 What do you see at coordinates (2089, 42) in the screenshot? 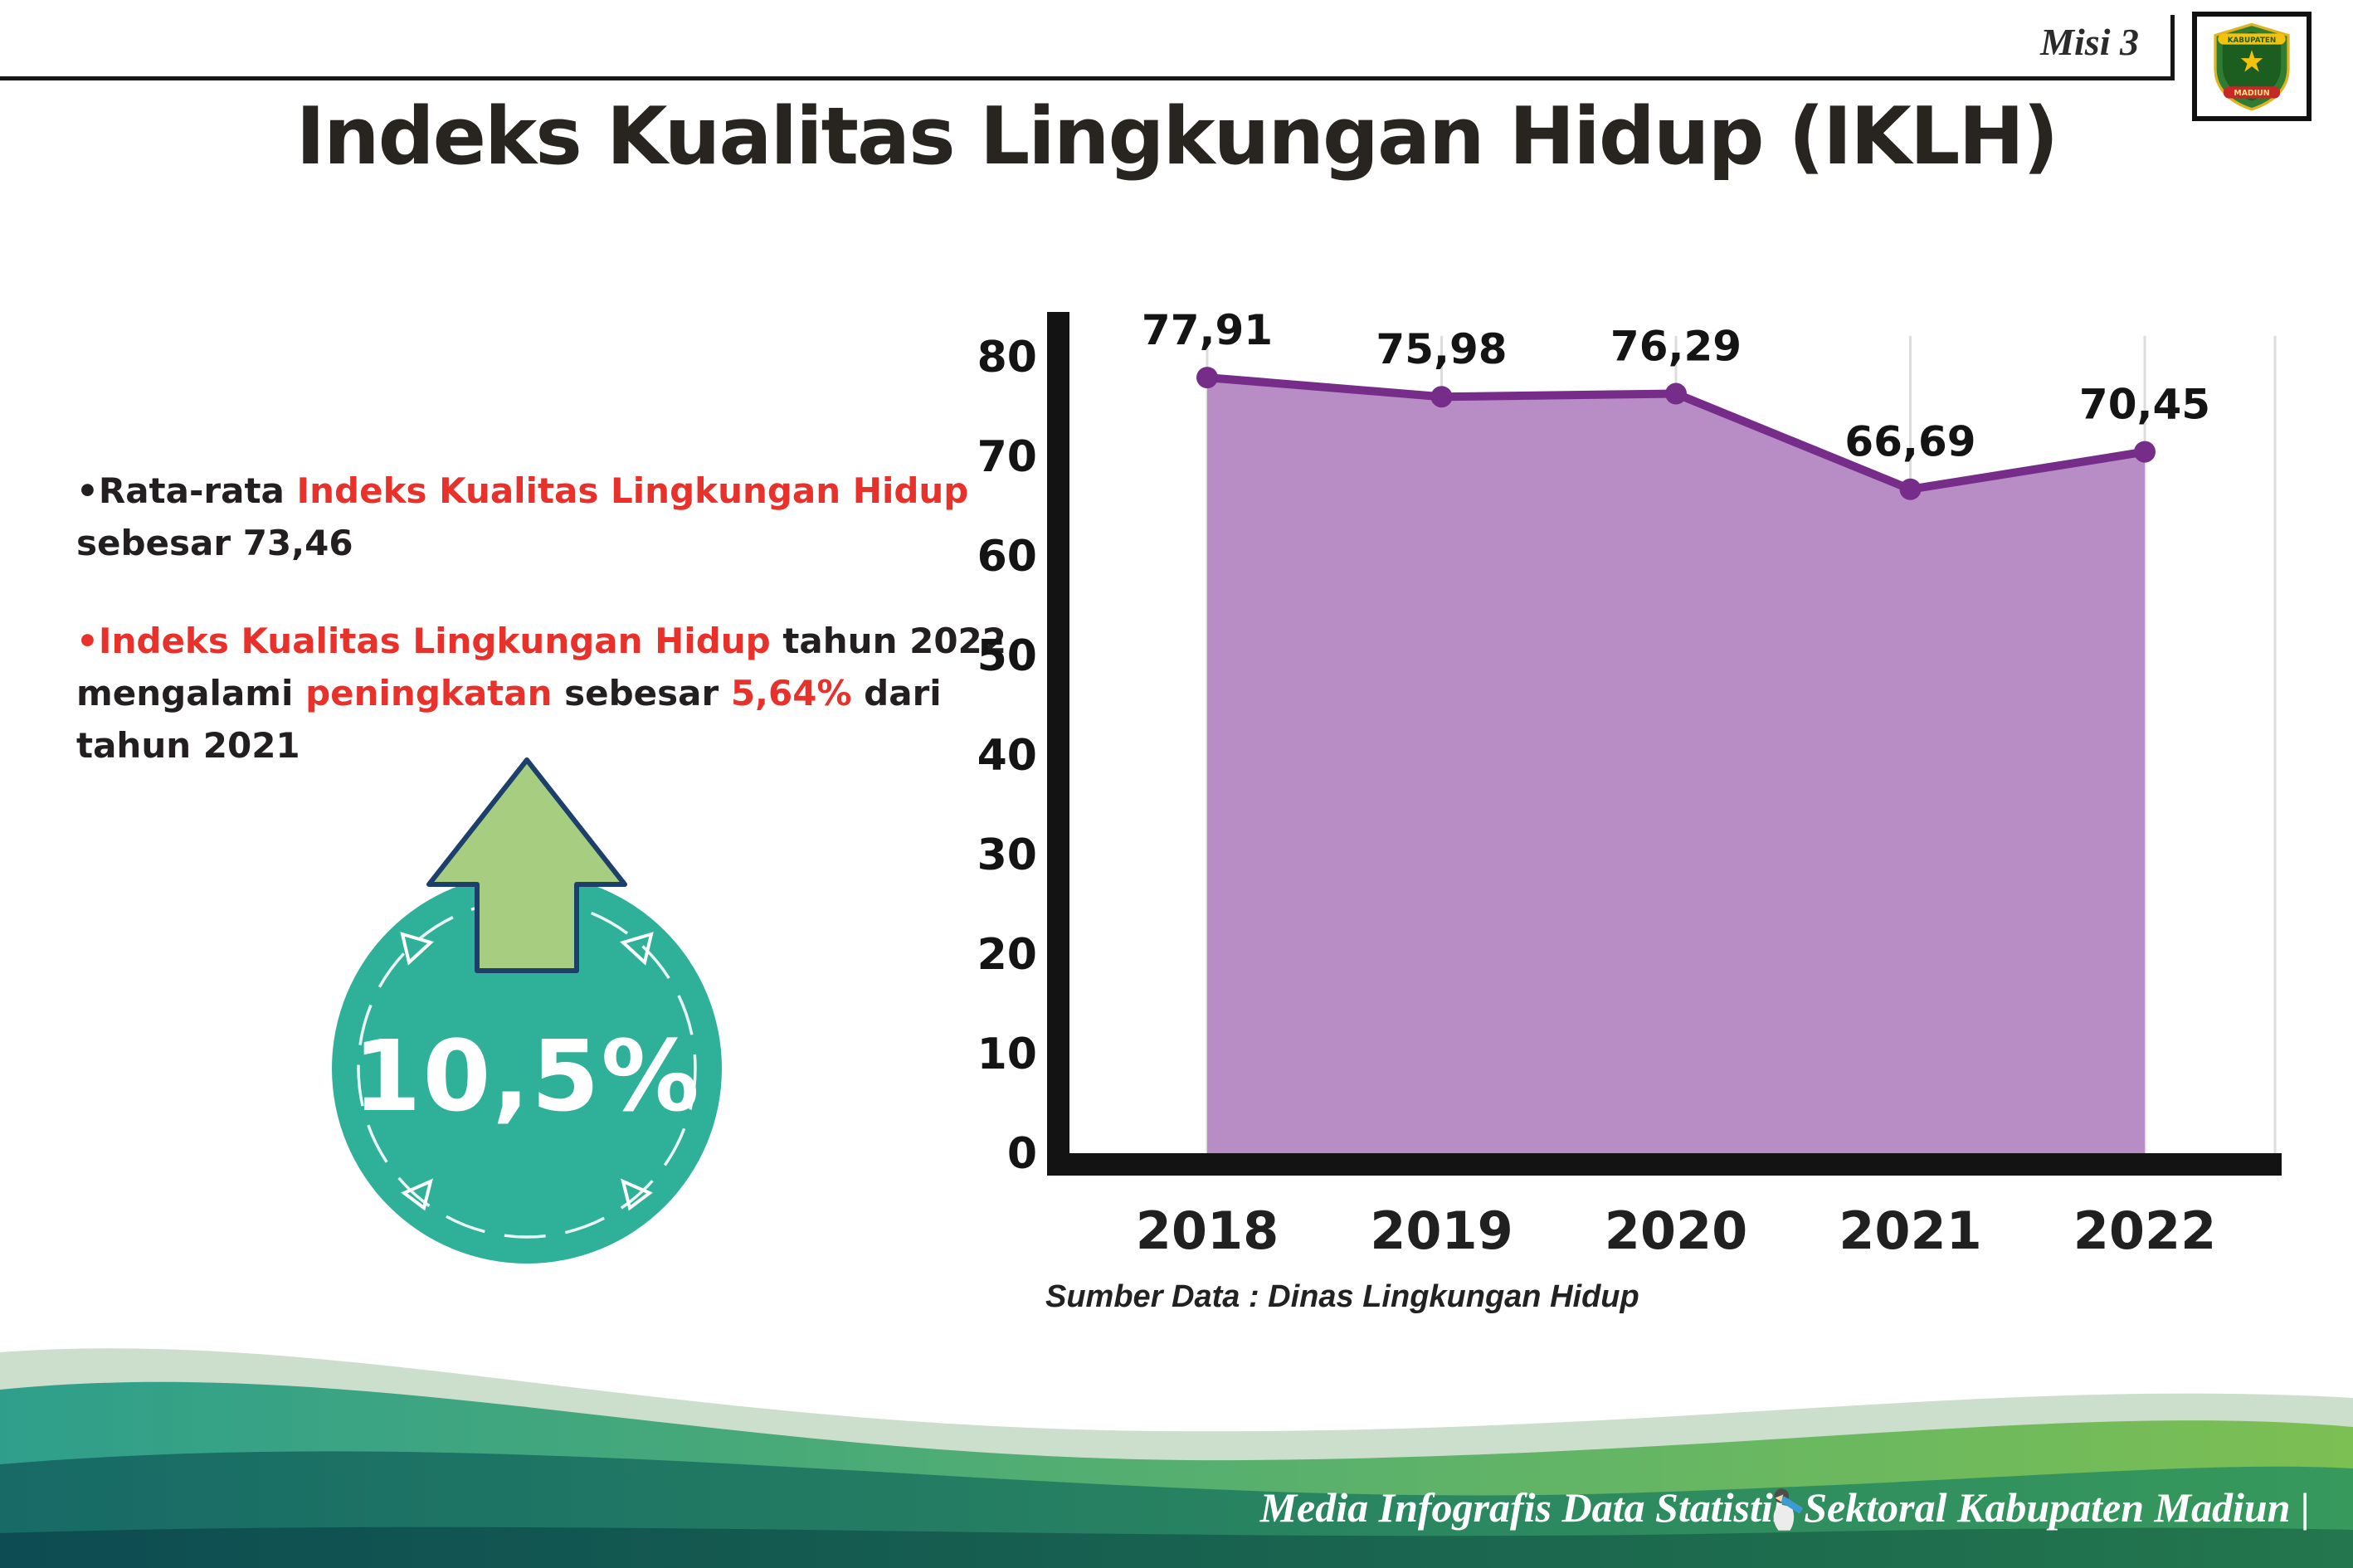
I see `misi-label: Misi 3` at bounding box center [2089, 42].